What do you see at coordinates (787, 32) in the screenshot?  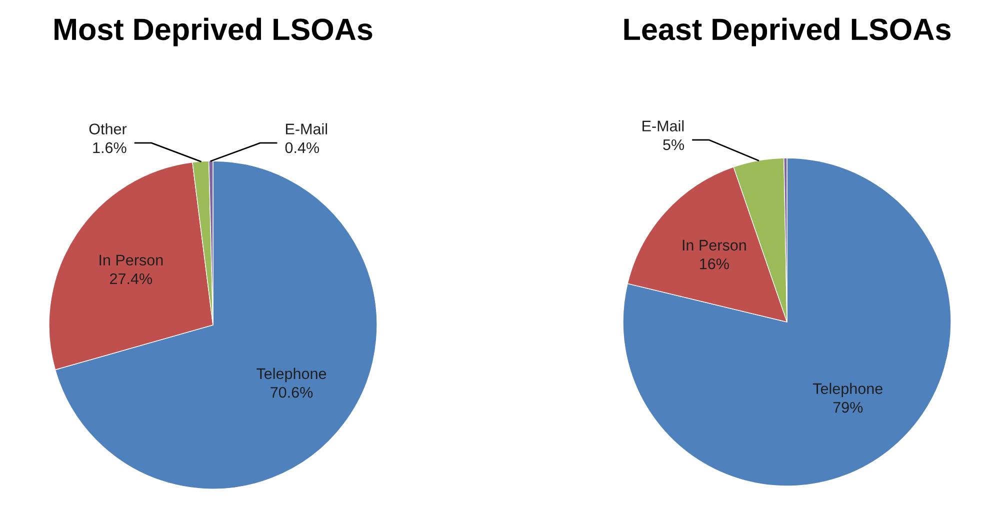 I see `chart-title: Least Deprived LSOAs` at bounding box center [787, 32].